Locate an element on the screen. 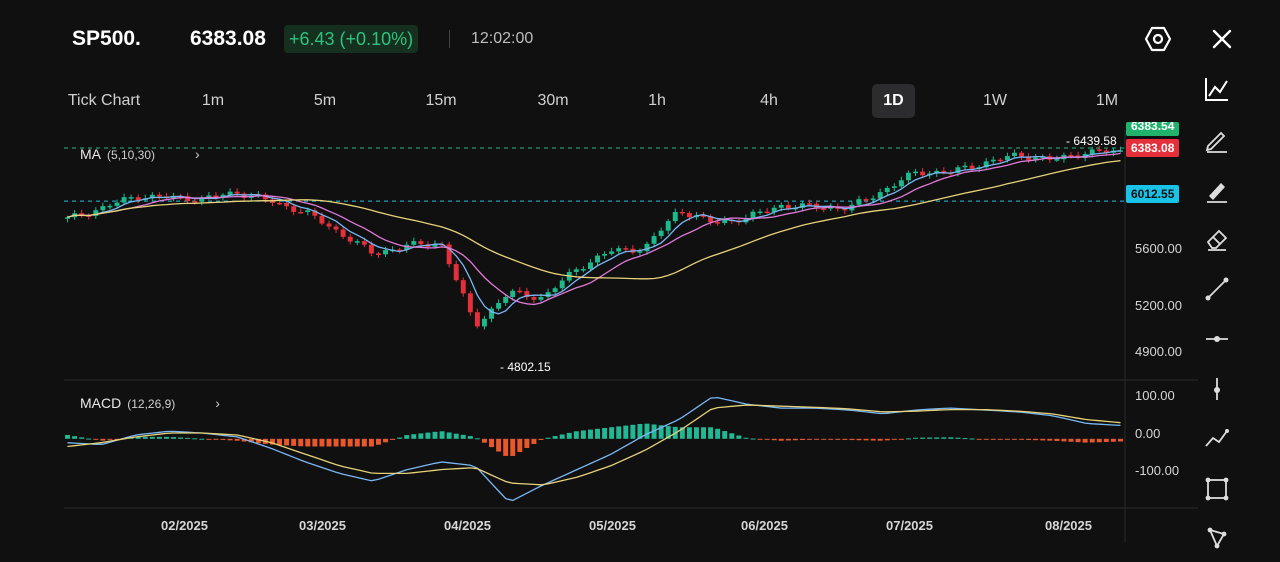 The height and width of the screenshot is (562, 1280). chevron-right-icon: › is located at coordinates (197, 154).